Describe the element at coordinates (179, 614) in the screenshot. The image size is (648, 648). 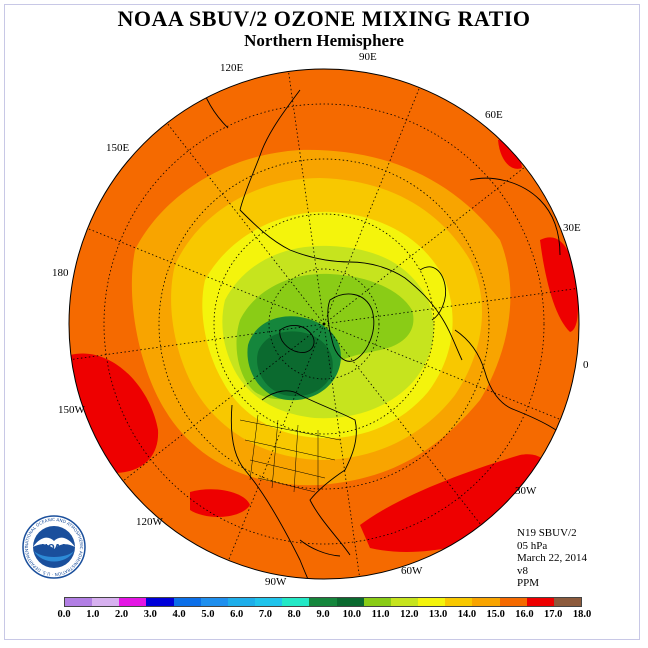
I see `colorbar-tick-label: 4.0` at that location.